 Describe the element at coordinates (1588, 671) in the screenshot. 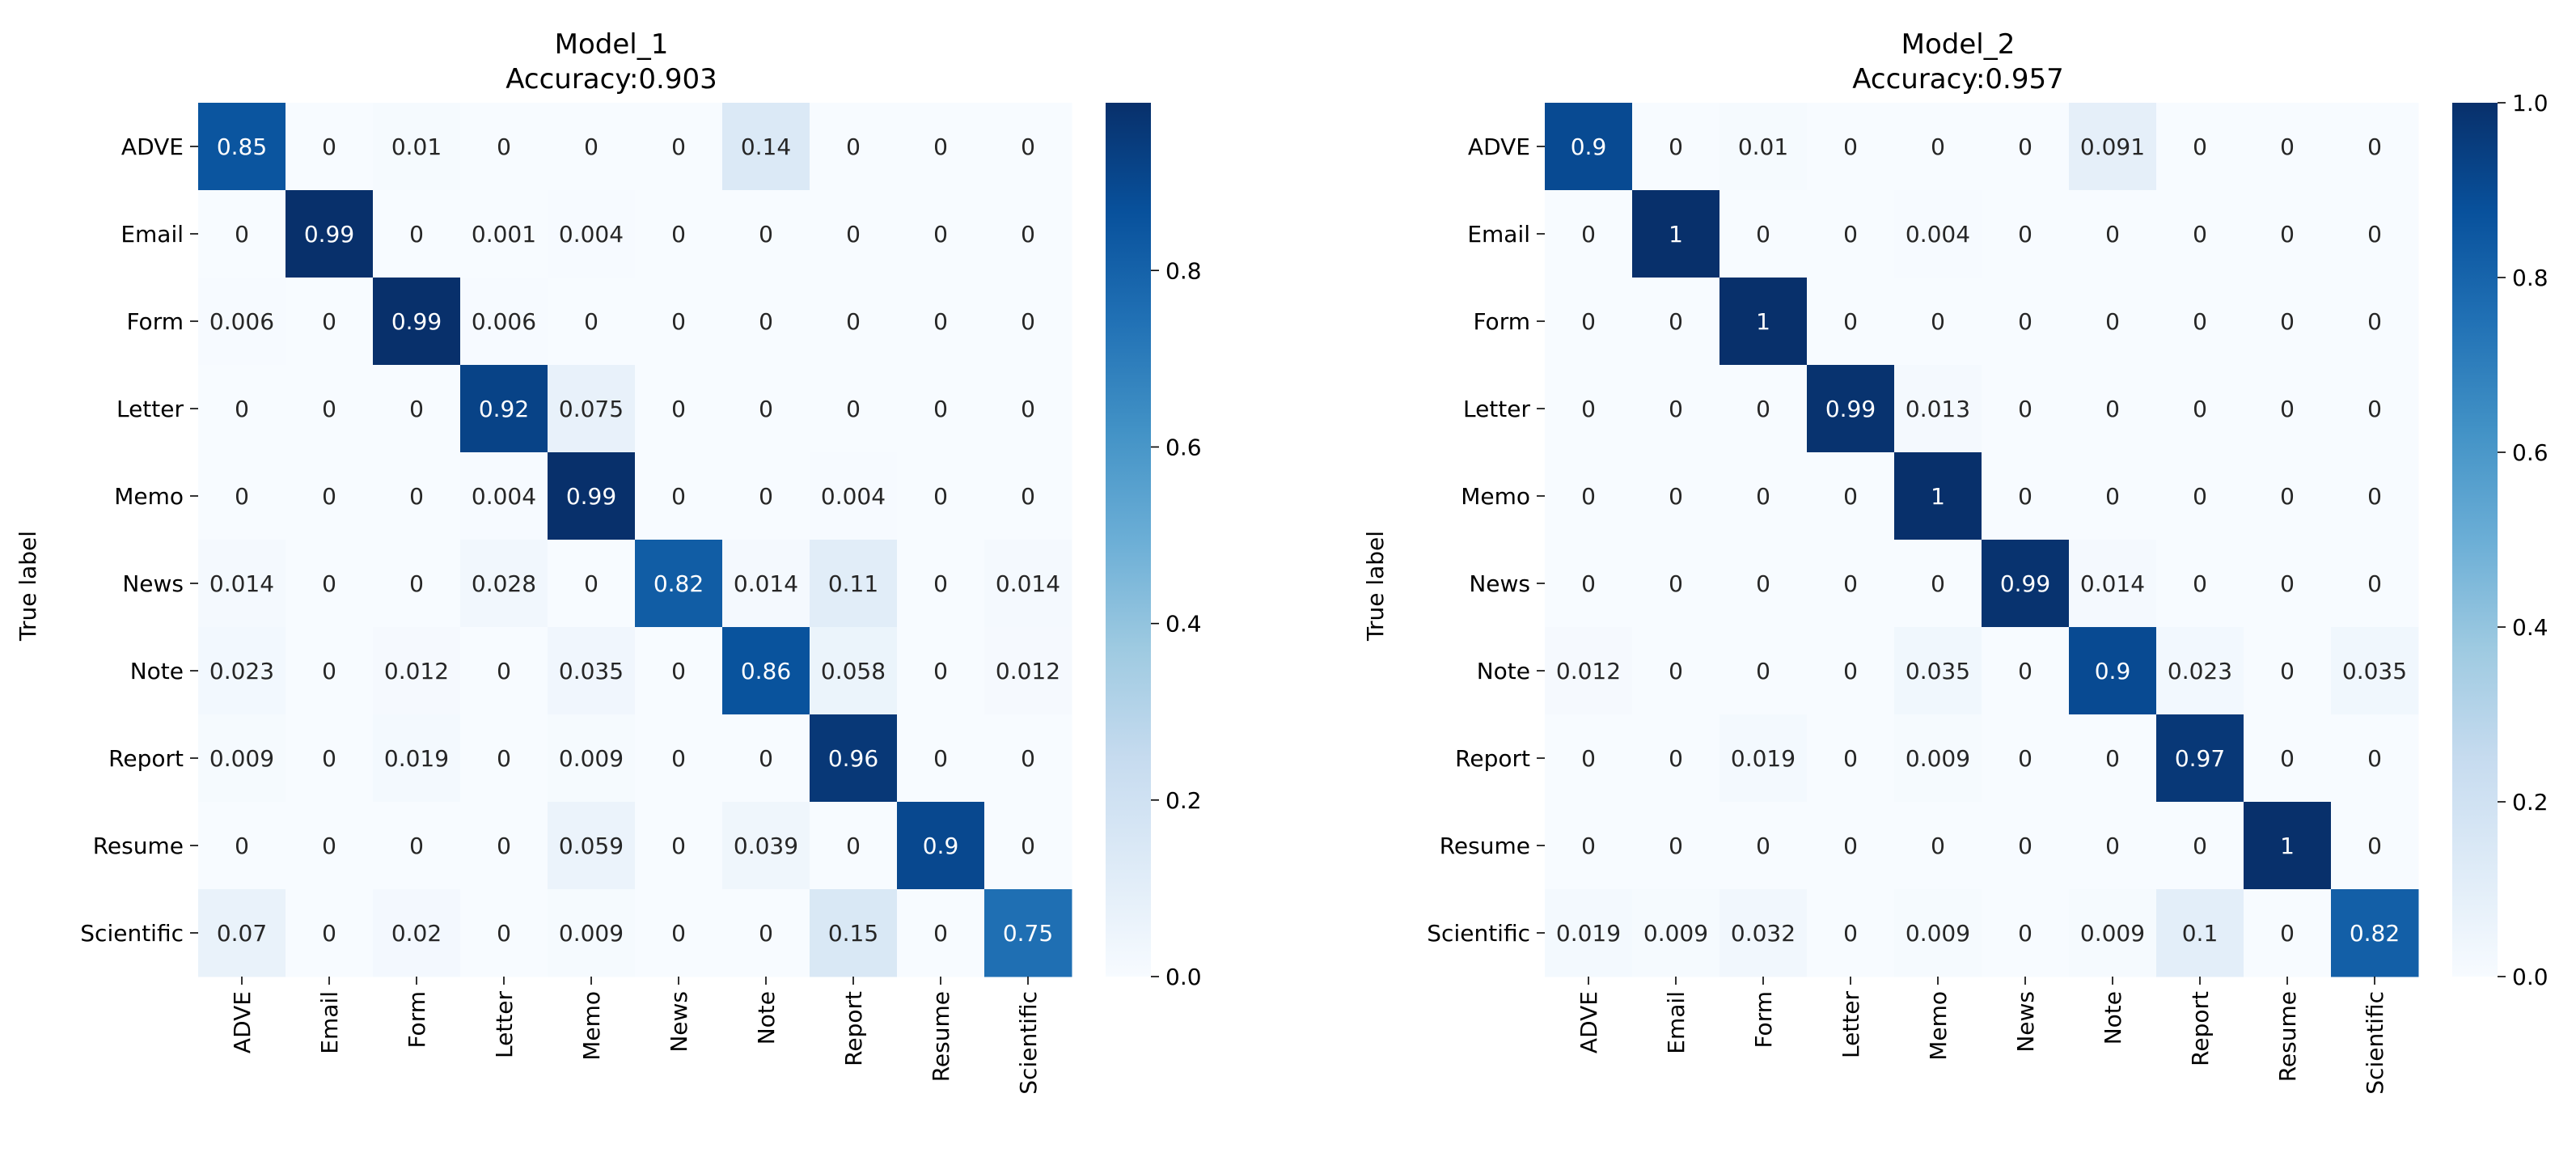

I see `cell-value-label: 0.012` at that location.